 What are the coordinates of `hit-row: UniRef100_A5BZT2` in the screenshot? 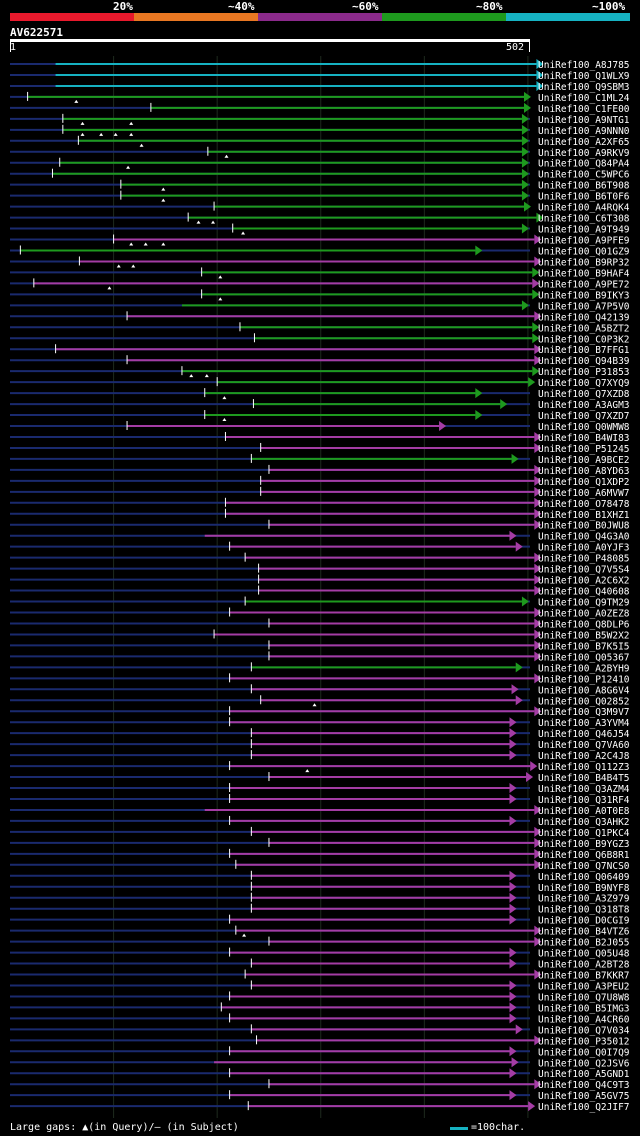 It's located at (320, 328).